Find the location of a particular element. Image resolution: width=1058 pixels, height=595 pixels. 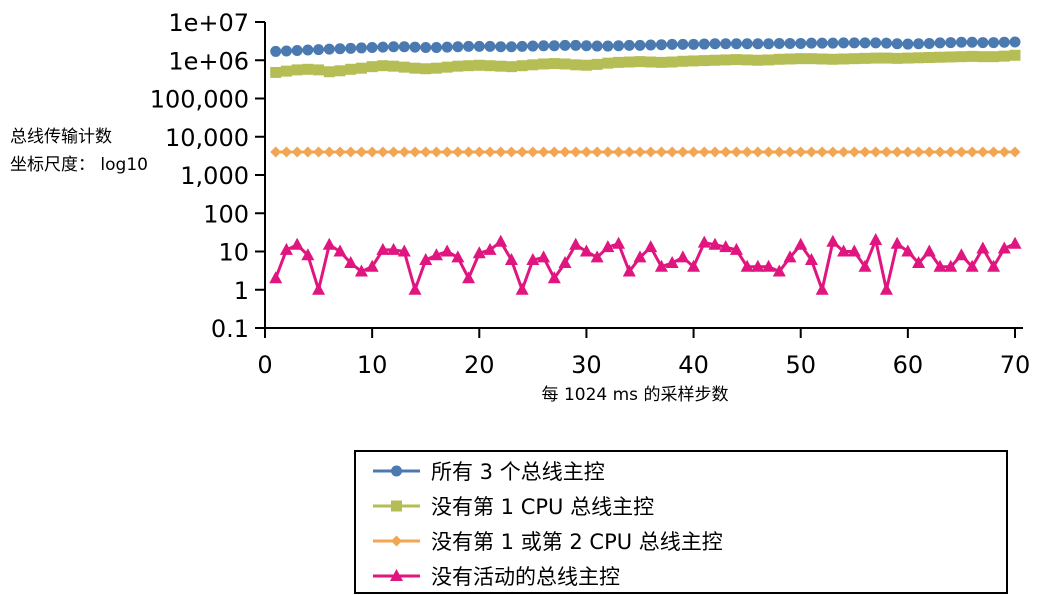

y-tick-label: 100,000 is located at coordinates (199, 100).